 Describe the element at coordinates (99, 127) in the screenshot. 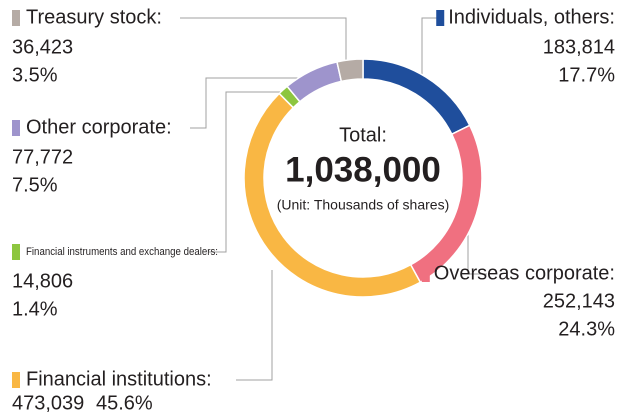

I see `legend-label: Other corporate:` at that location.